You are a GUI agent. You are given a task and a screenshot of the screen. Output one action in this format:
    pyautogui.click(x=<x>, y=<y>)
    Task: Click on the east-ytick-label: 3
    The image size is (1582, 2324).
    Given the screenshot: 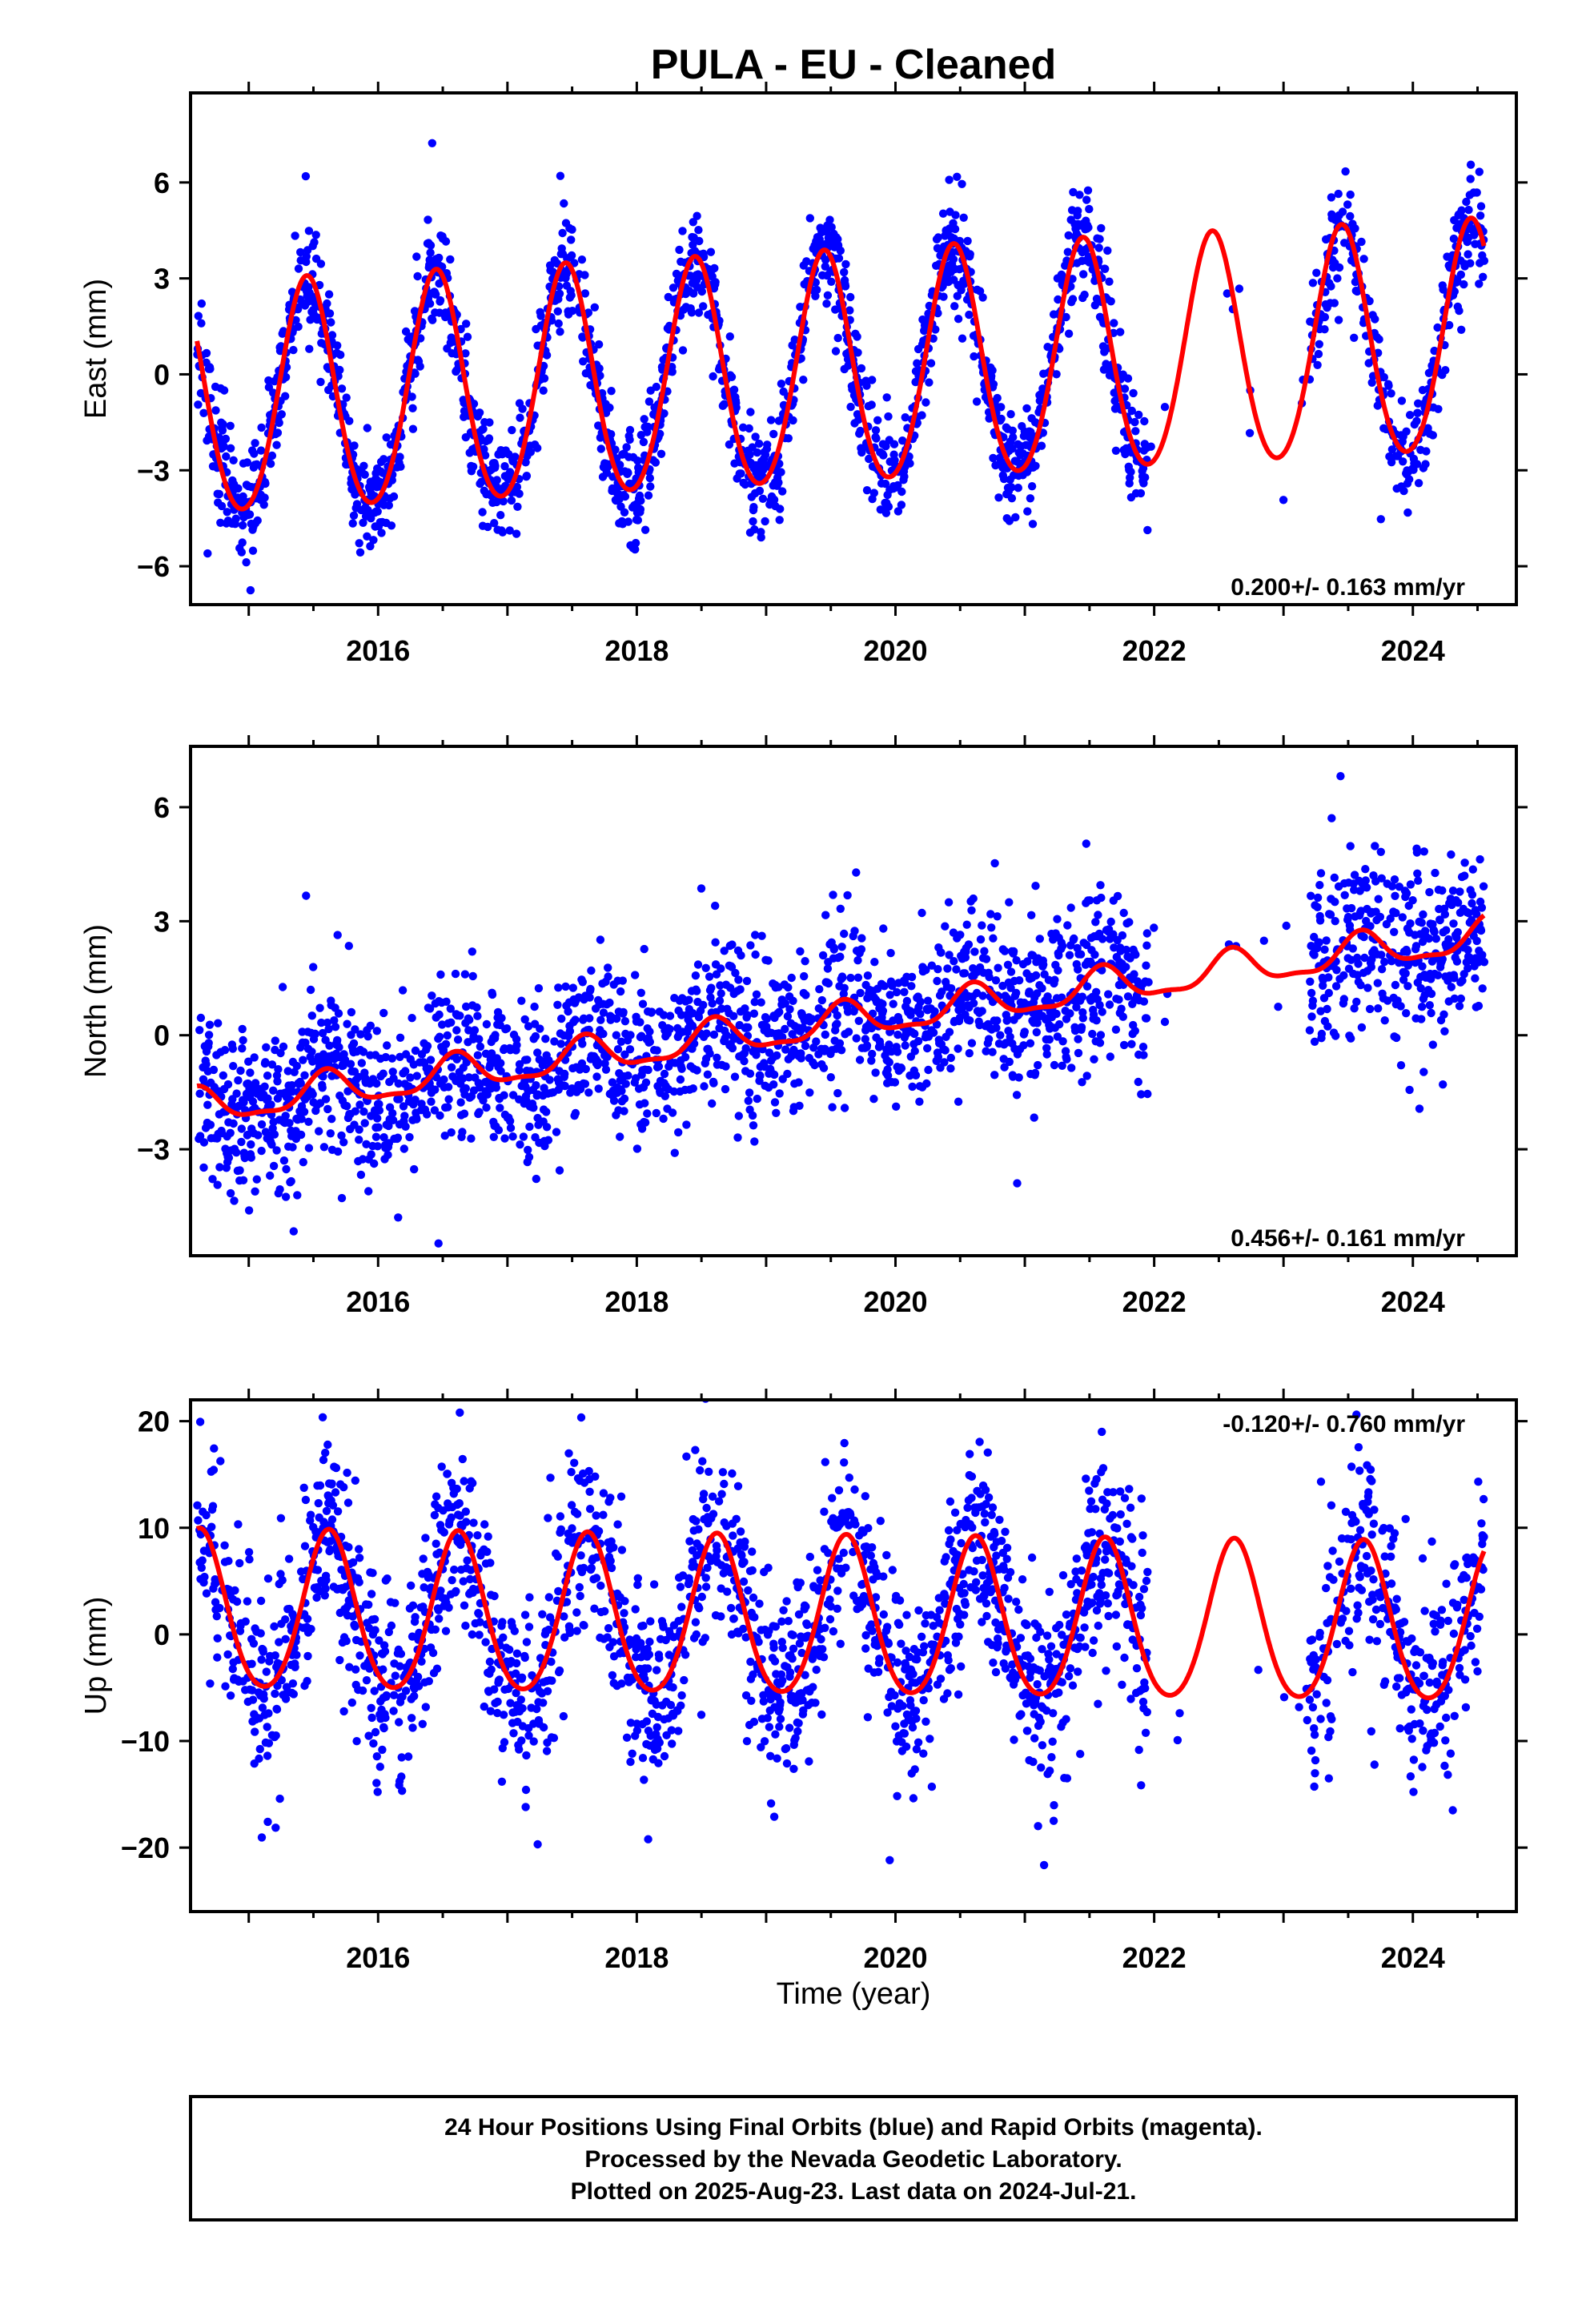 What is the action you would take?
    pyautogui.click(x=162, y=279)
    